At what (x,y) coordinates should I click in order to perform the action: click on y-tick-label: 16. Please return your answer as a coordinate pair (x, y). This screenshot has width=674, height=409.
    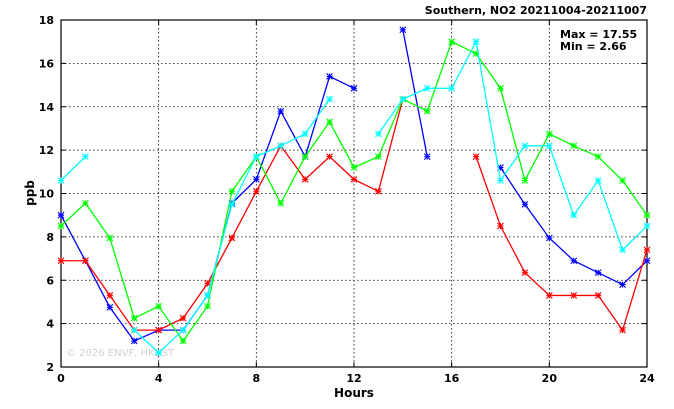
    Looking at the image, I should click on (47, 63).